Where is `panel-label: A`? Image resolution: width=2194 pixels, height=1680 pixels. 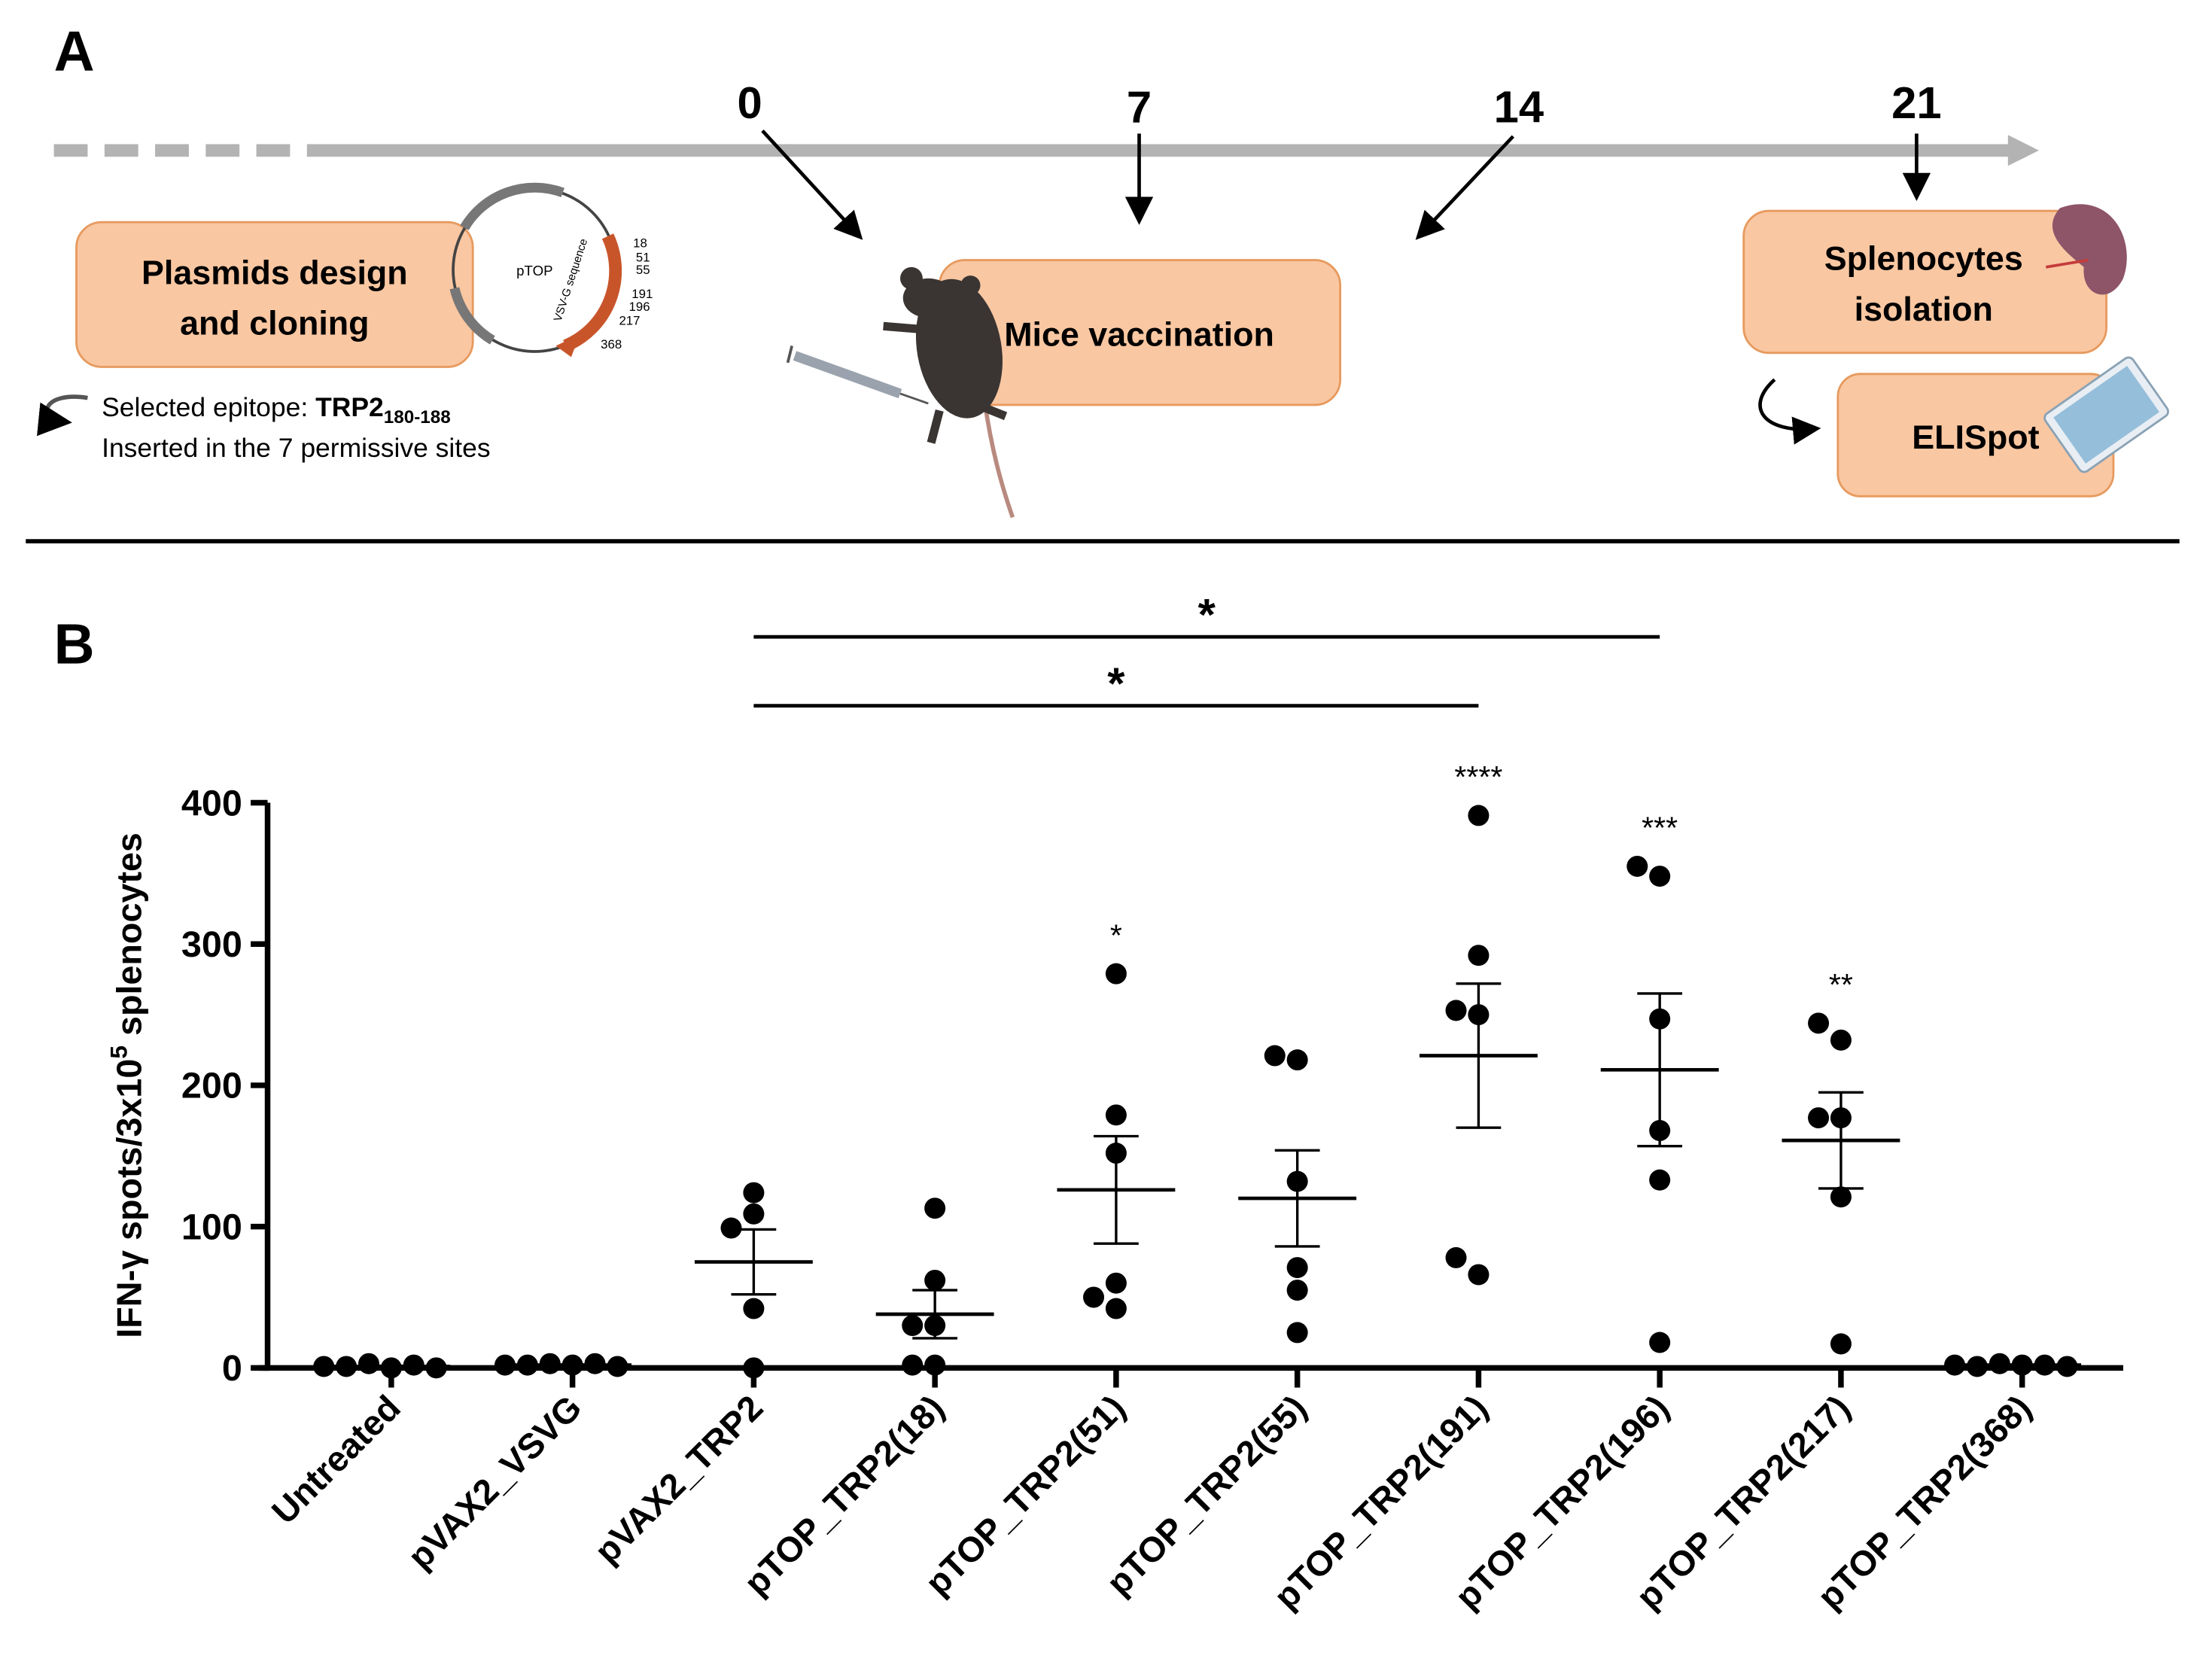
panel-label: A is located at coordinates (74, 50).